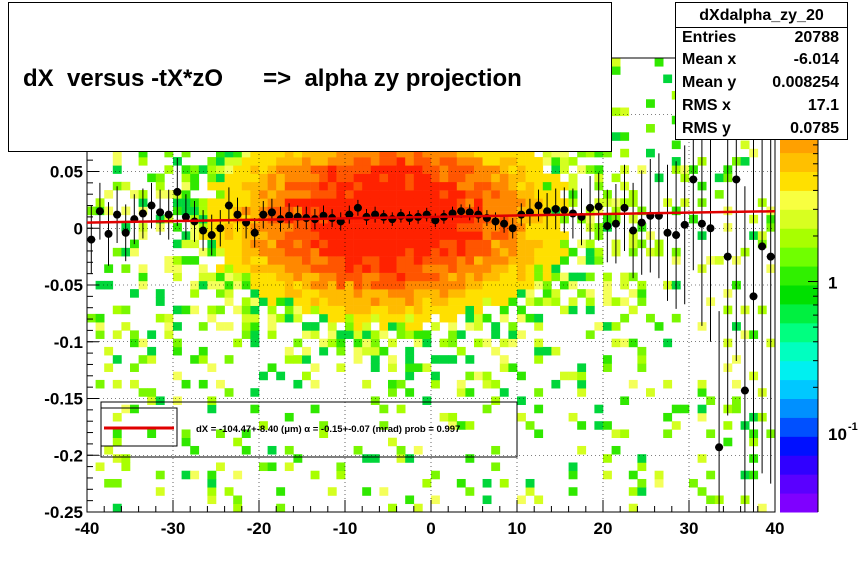 The height and width of the screenshot is (571, 863). Describe the element at coordinates (837, 434) in the screenshot. I see `color-scale-tick-label-minor: 10` at that location.